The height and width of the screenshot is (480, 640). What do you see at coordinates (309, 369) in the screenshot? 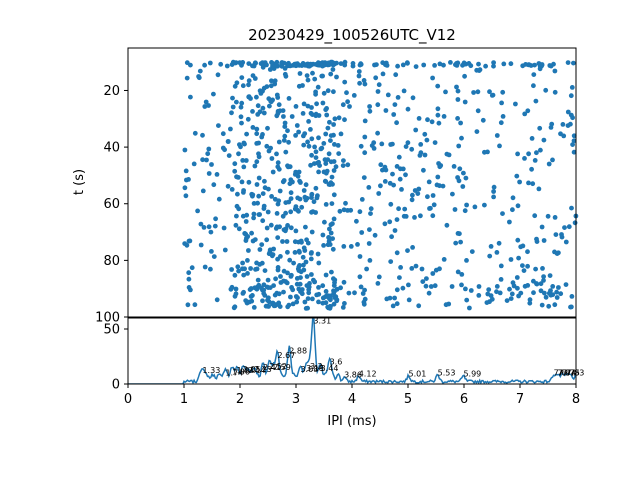
I see `peak-label: 3.08` at bounding box center [309, 369].